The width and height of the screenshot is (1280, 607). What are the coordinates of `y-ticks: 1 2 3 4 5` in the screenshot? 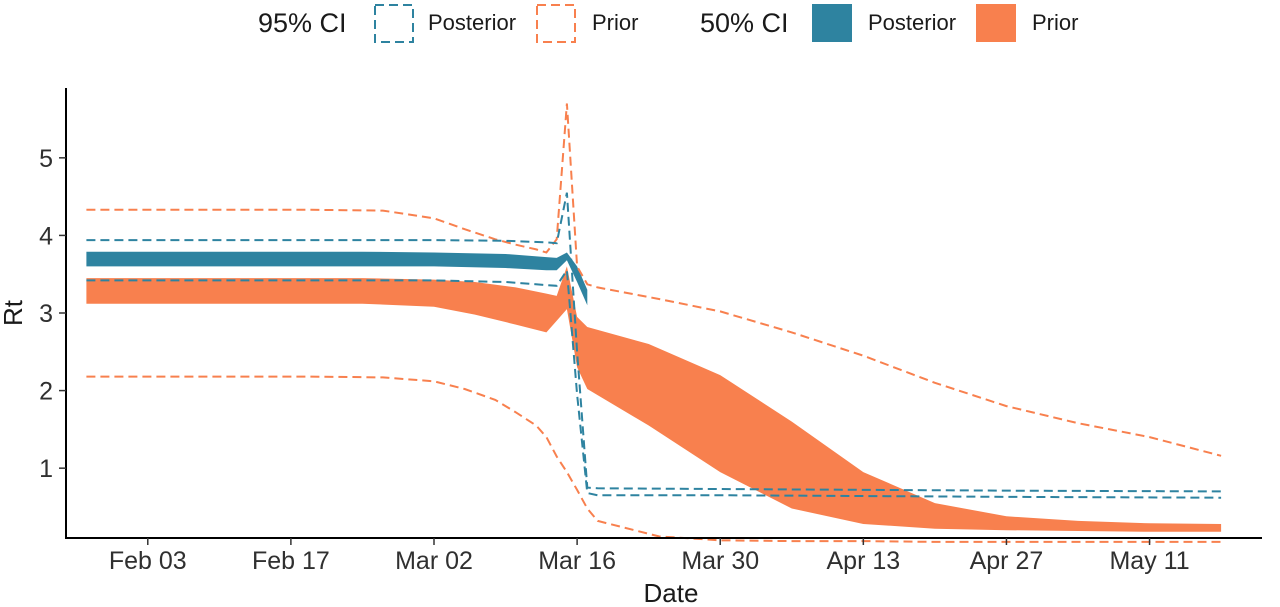 It's located at (52, 314).